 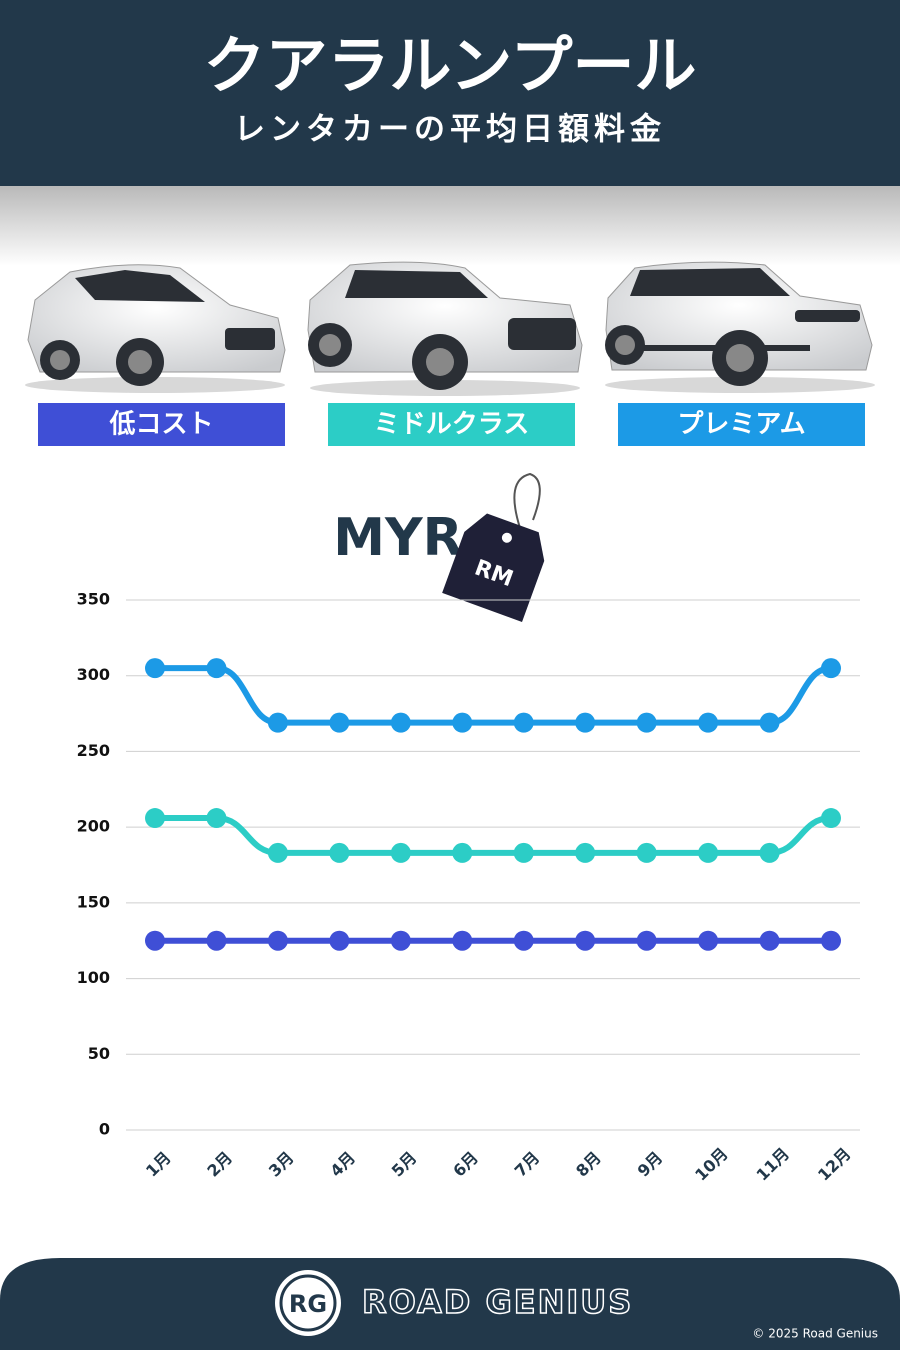 What do you see at coordinates (450, 130) in the screenshot?
I see `subtitle: レンタカーの平均日額料金` at bounding box center [450, 130].